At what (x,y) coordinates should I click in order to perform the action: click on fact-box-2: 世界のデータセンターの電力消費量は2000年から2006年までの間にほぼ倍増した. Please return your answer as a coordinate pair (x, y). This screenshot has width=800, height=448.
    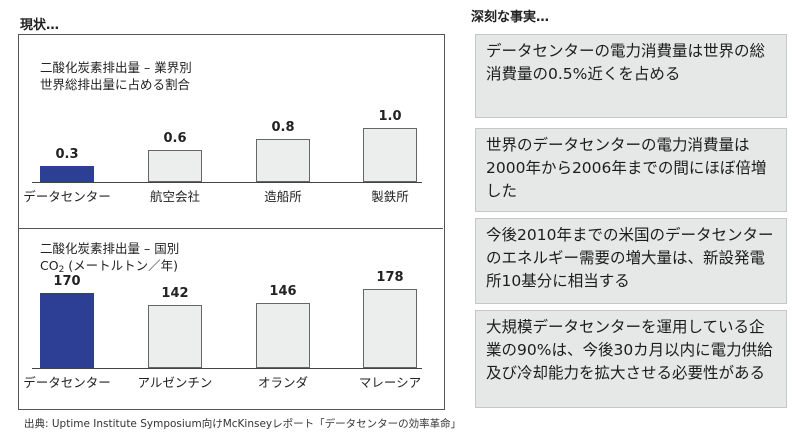
    Looking at the image, I should click on (631, 170).